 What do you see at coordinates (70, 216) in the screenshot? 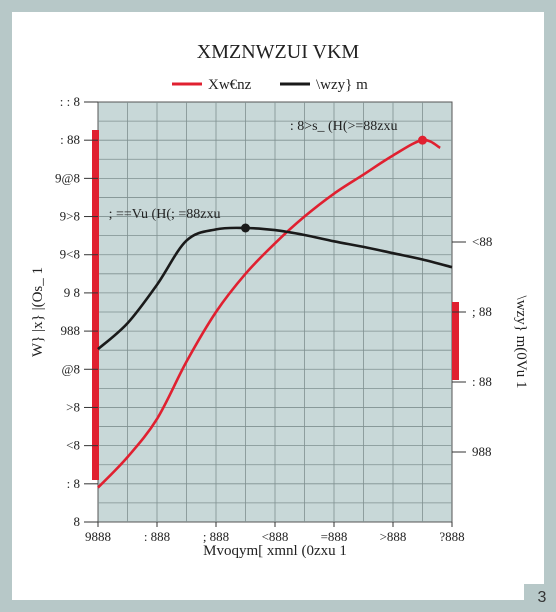
I see `left-tick-label: 9>8` at bounding box center [70, 216].